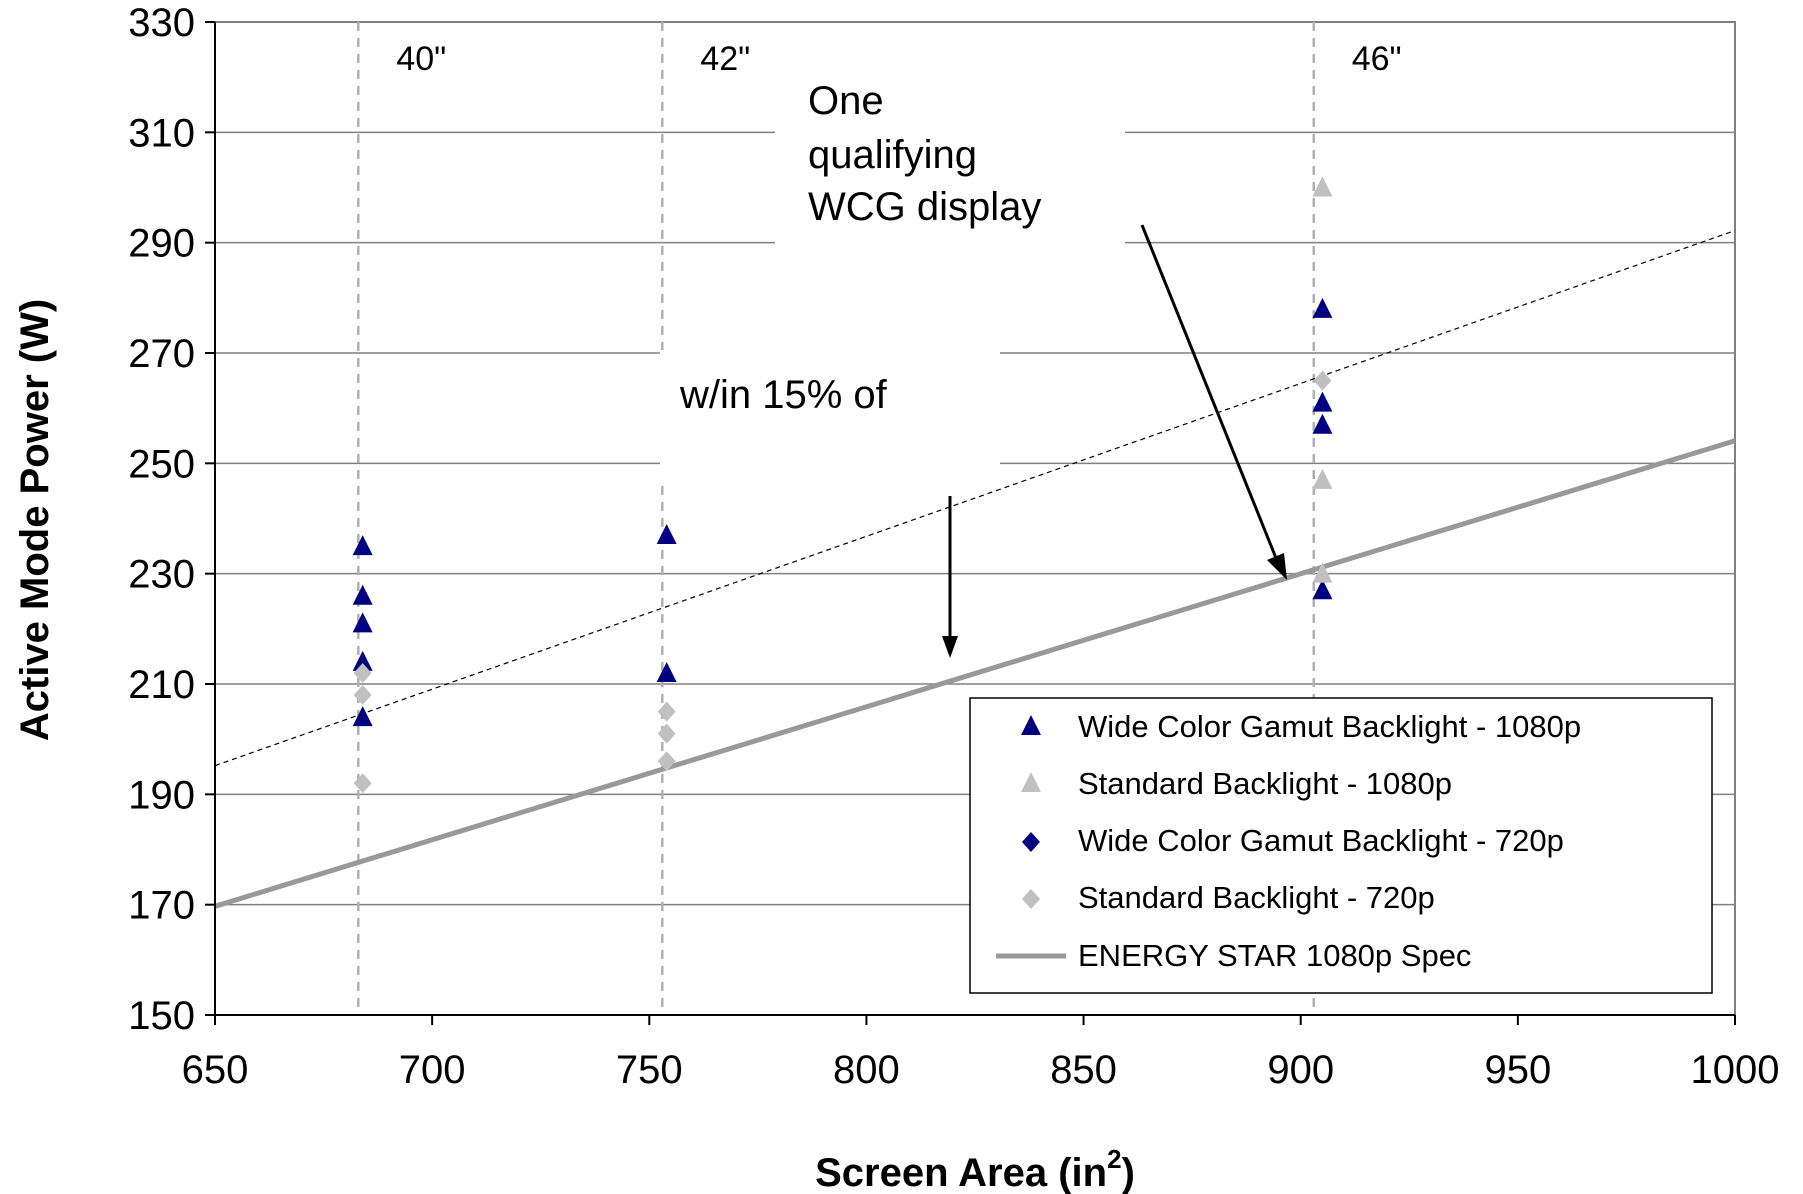  Describe the element at coordinates (1377, 59) in the screenshot. I see `screen-size-label: 46"` at that location.